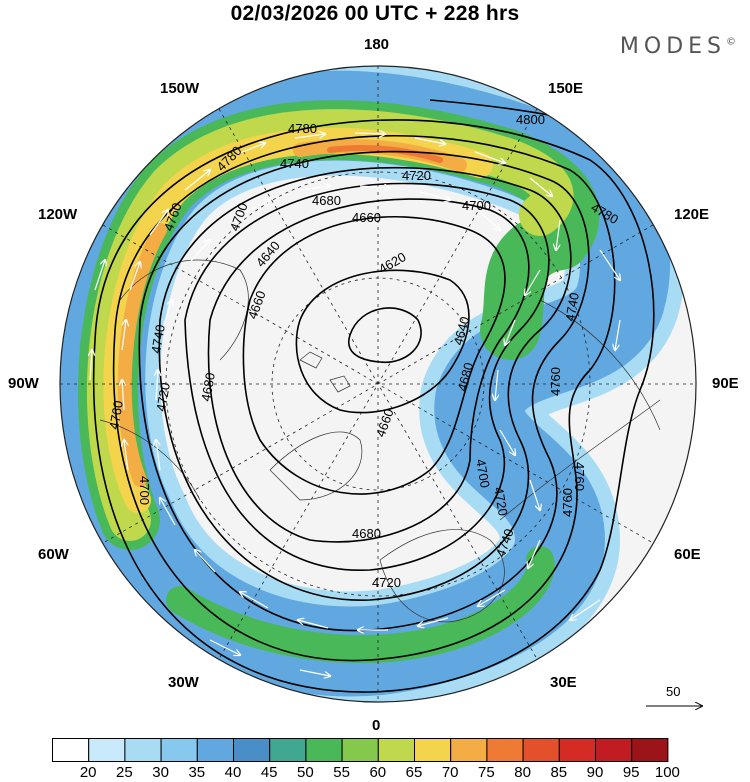  Describe the element at coordinates (378, 772) in the screenshot. I see `colorbar-tick-label: 60` at that location.